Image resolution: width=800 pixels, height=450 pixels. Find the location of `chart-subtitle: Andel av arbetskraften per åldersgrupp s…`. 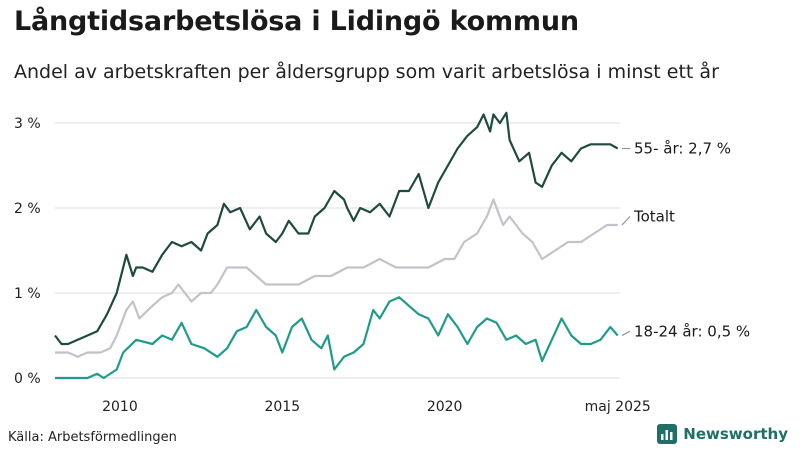

chart-subtitle: Andel av arbetskraften per åldersgrupp s… is located at coordinates (366, 72).